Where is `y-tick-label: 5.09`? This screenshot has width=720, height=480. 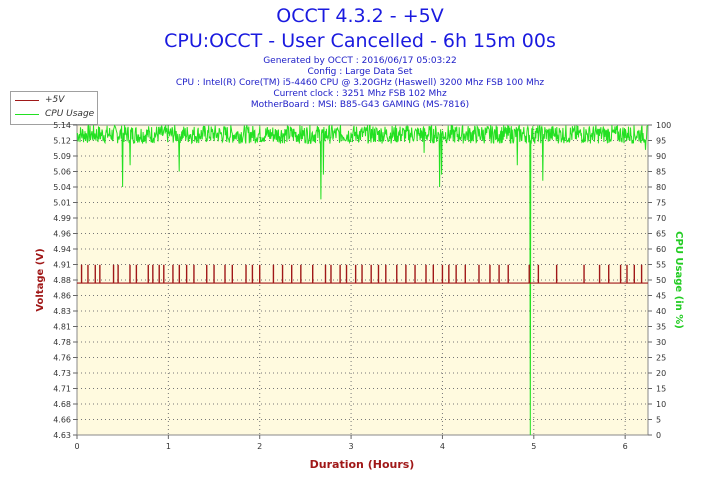
y-tick-label: 5.09 is located at coordinates (62, 156).